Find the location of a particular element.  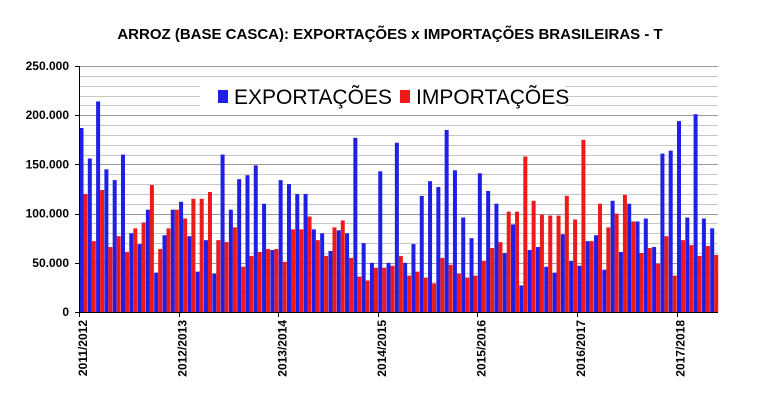

y-tick-label: 250.000 is located at coordinates (48, 66).